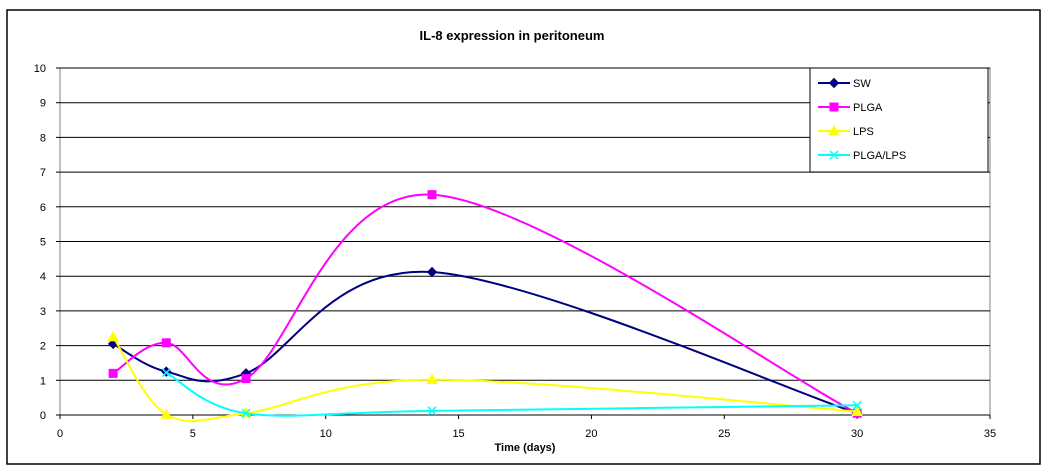  Describe the element at coordinates (326, 434) in the screenshot. I see `x-tick-label: 10` at that location.